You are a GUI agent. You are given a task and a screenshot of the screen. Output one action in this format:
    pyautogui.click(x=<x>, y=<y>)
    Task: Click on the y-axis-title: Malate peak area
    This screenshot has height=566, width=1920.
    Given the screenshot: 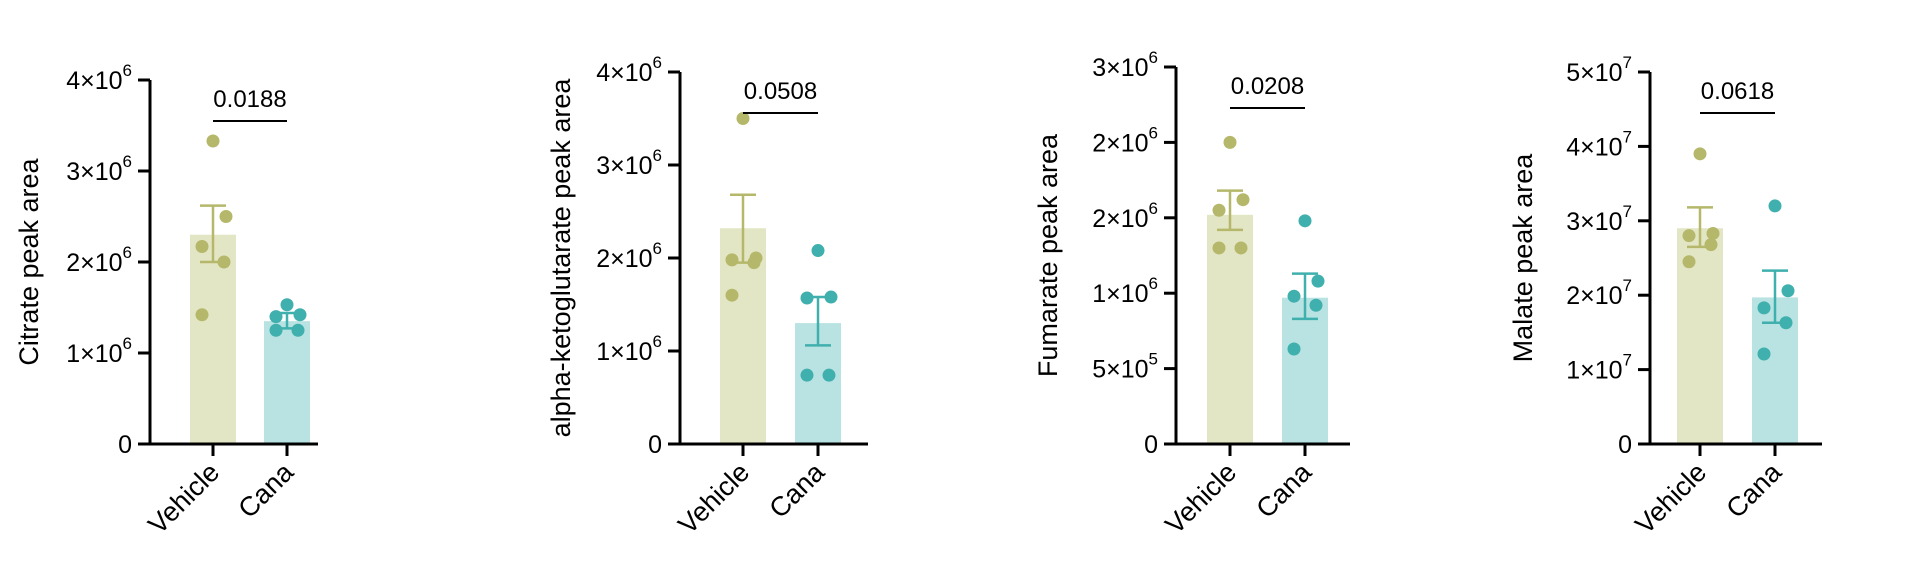 What is the action you would take?
    pyautogui.click(x=1523, y=258)
    